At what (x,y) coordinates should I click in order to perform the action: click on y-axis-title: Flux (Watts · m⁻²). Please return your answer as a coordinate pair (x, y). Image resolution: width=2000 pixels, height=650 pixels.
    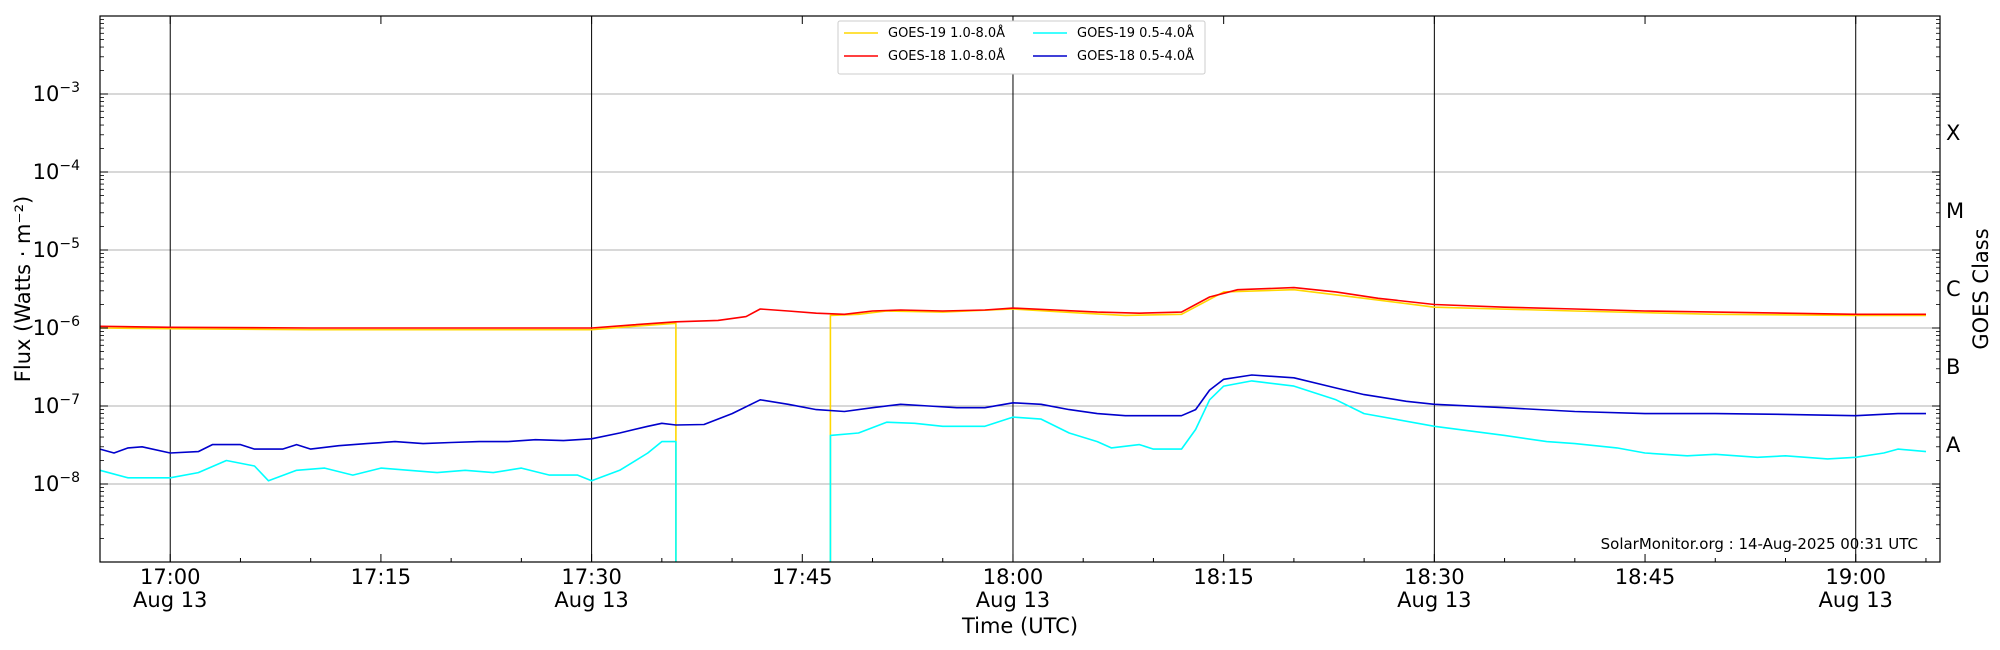
    Looking at the image, I should click on (23, 289).